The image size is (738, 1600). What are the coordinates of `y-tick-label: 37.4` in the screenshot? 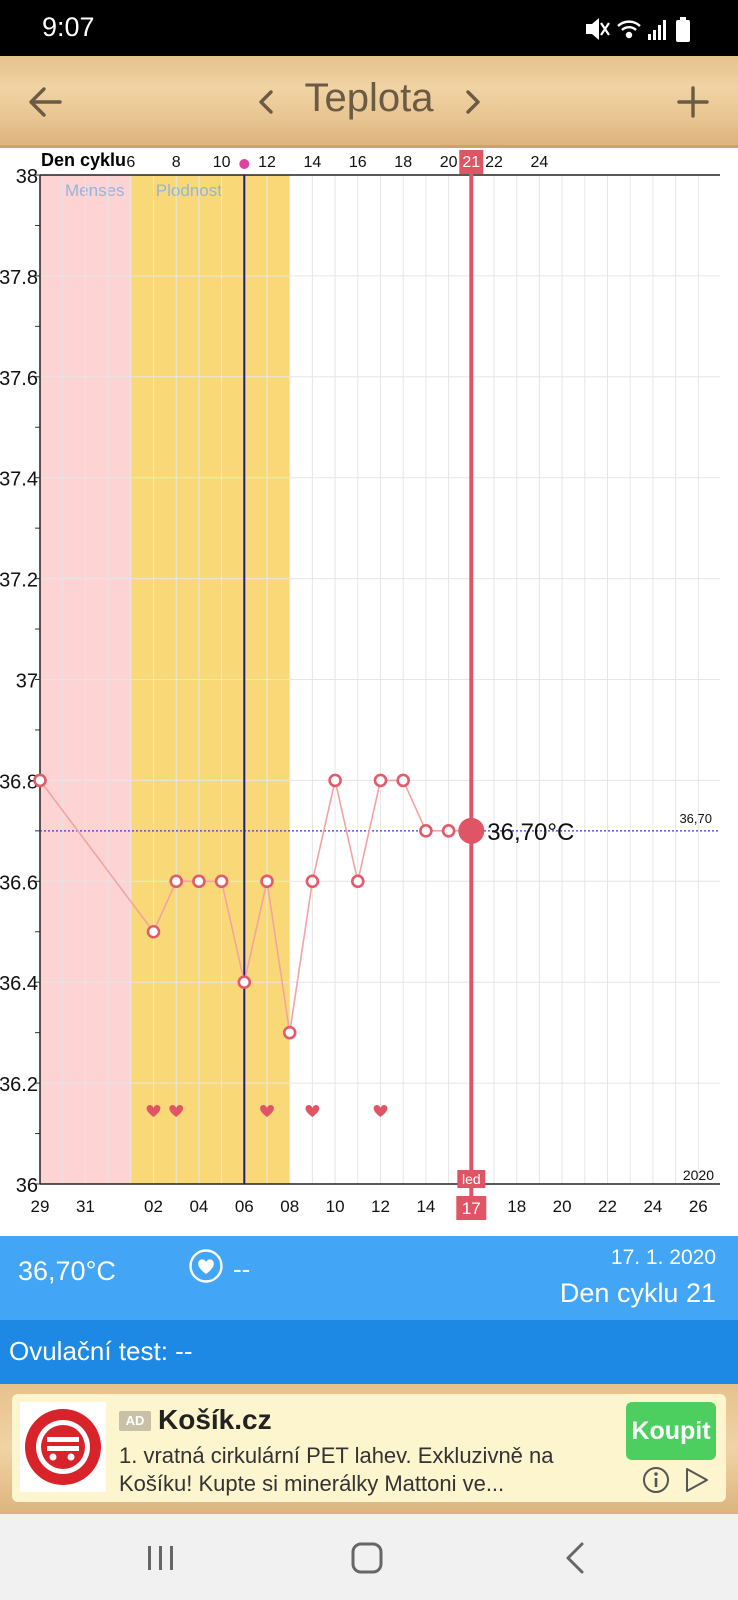 It's located at (19, 480).